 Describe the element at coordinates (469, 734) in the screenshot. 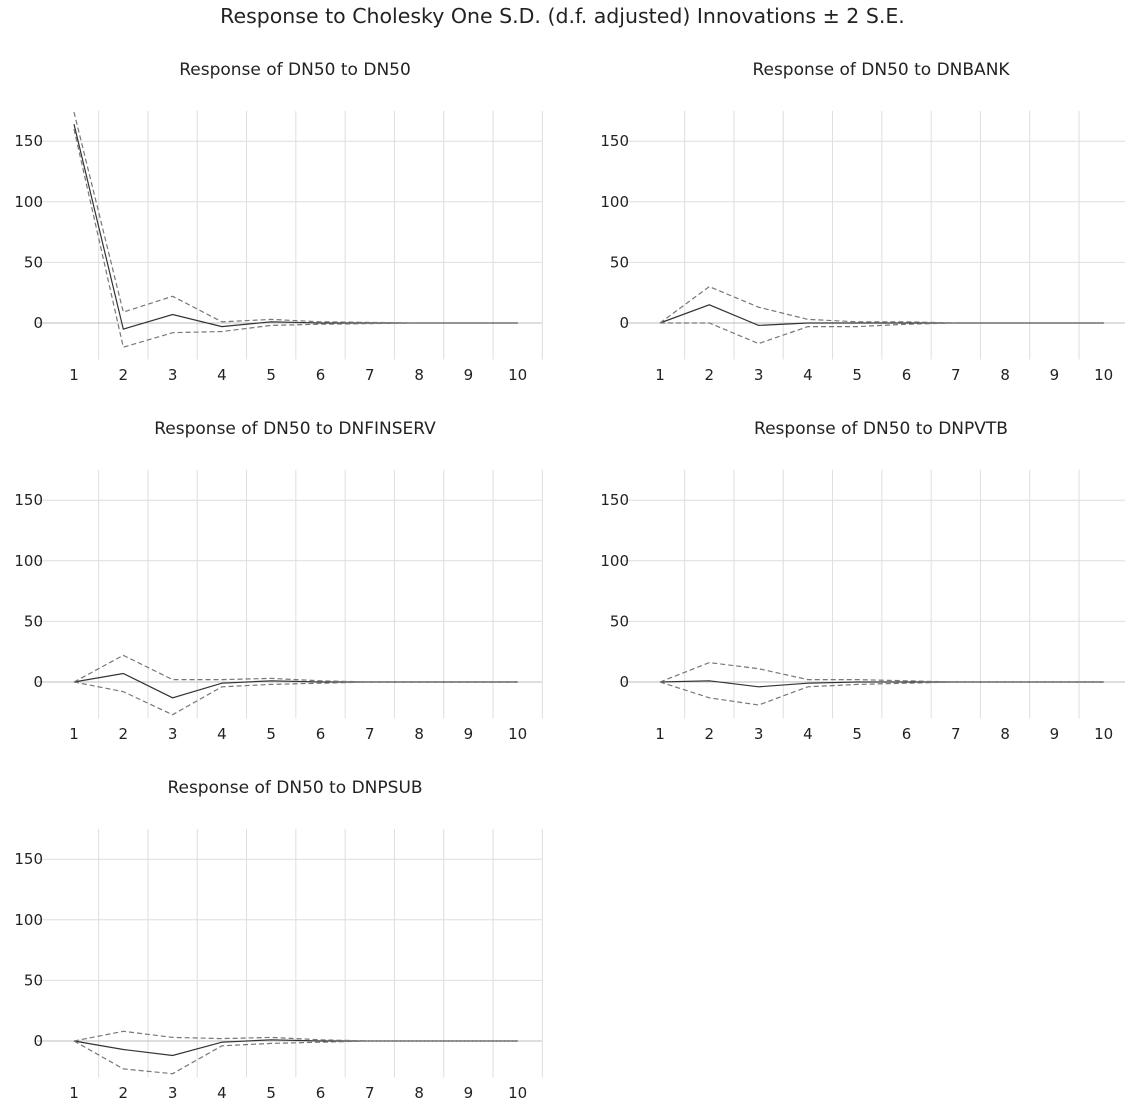

I see `chart-3-xtick-label: 9` at that location.